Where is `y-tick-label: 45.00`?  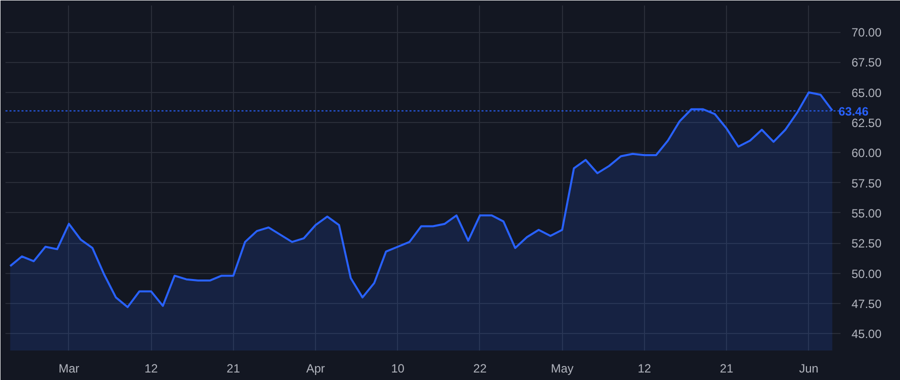 y-tick-label: 45.00 is located at coordinates (867, 334).